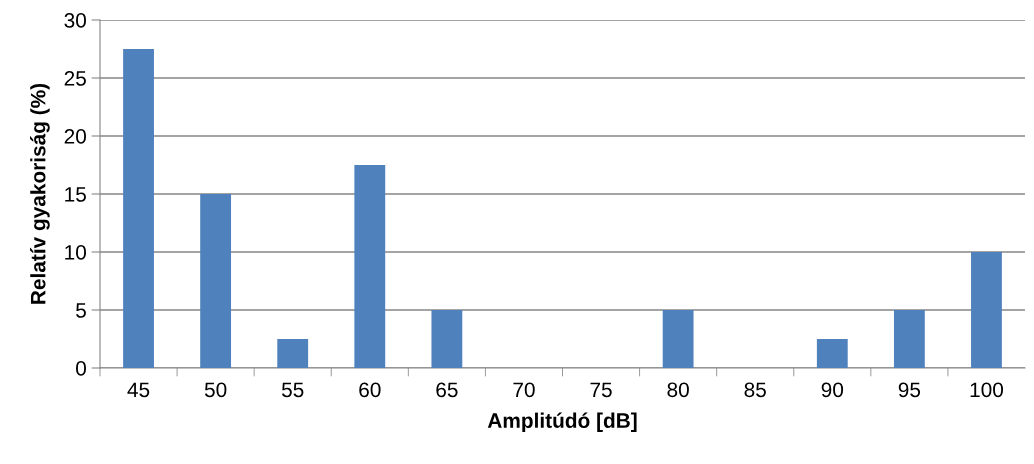 The image size is (1034, 464). What do you see at coordinates (215, 390) in the screenshot?
I see `x-tick-label: 50` at bounding box center [215, 390].